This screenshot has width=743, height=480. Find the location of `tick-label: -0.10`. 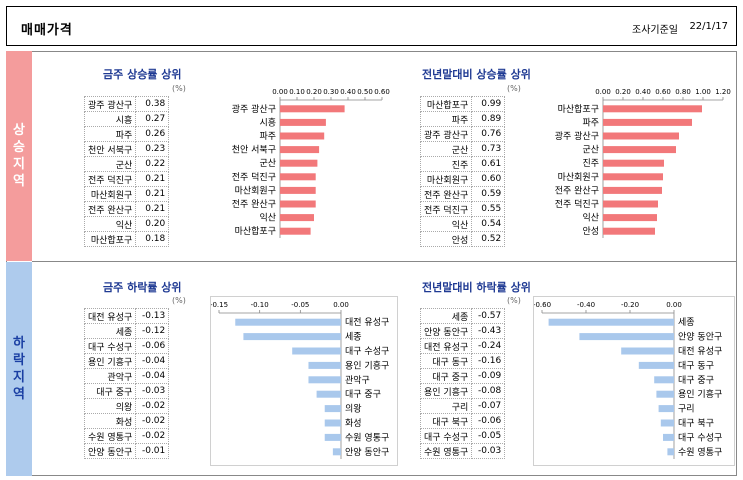

tick-label: -0.10 is located at coordinates (260, 305).